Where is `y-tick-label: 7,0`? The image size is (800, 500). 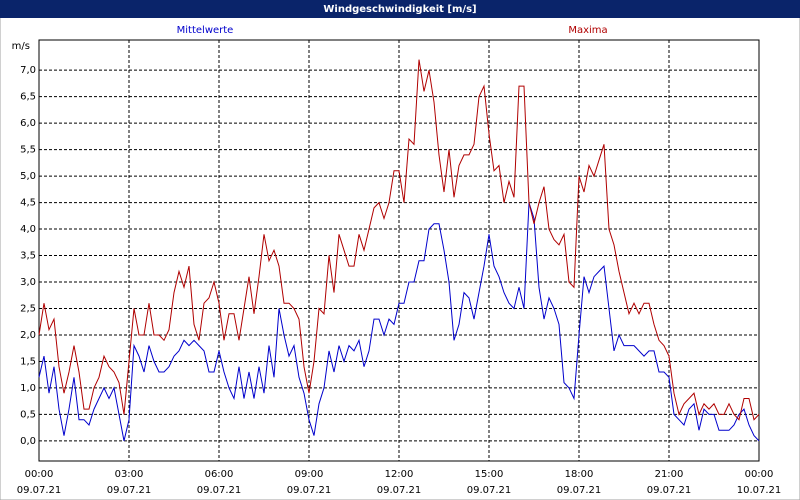
y-tick-label: 7,0 is located at coordinates (28, 70).